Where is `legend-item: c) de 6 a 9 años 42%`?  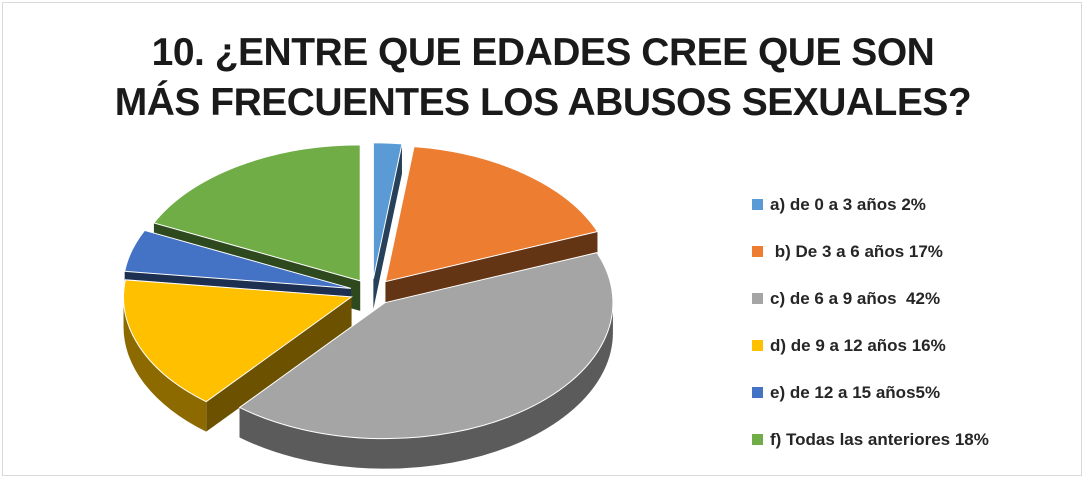
legend-item: c) de 6 a 9 años 42% is located at coordinates (917, 298).